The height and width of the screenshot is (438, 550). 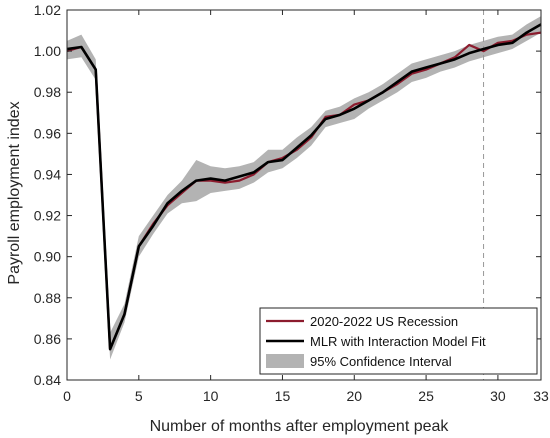 What do you see at coordinates (381, 361) in the screenshot?
I see `legend-entry-confidence-label: 95% Confidence Interval` at bounding box center [381, 361].